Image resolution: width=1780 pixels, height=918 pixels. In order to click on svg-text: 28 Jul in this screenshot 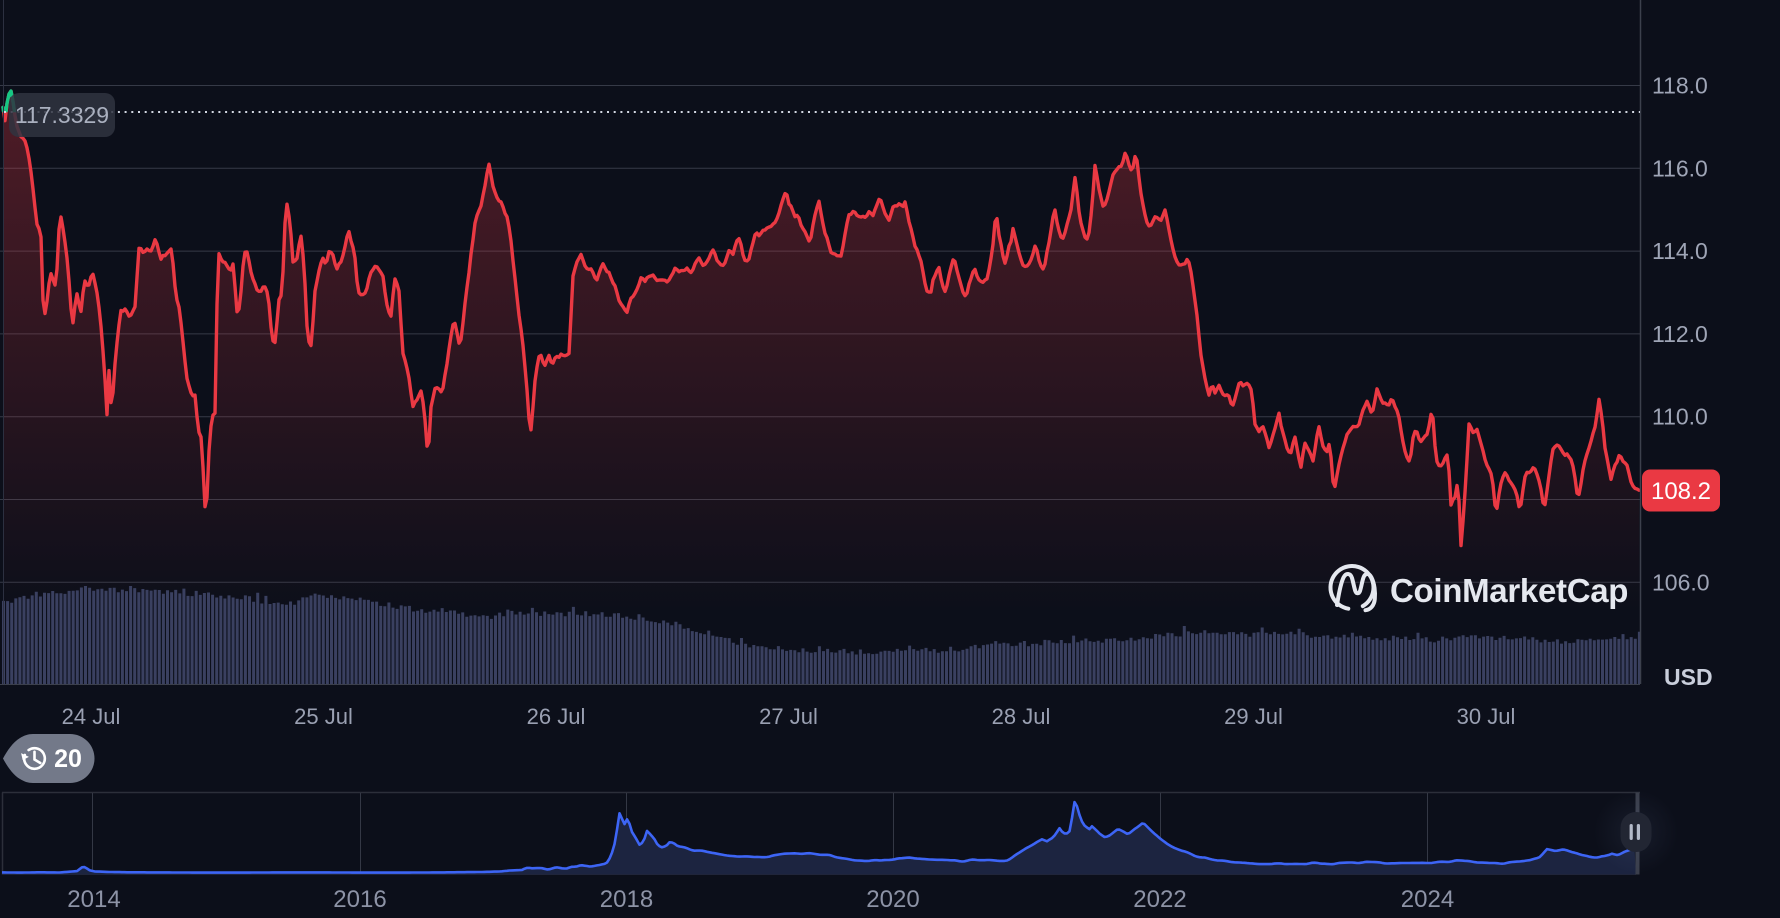, I will do `click(1021, 716)`.